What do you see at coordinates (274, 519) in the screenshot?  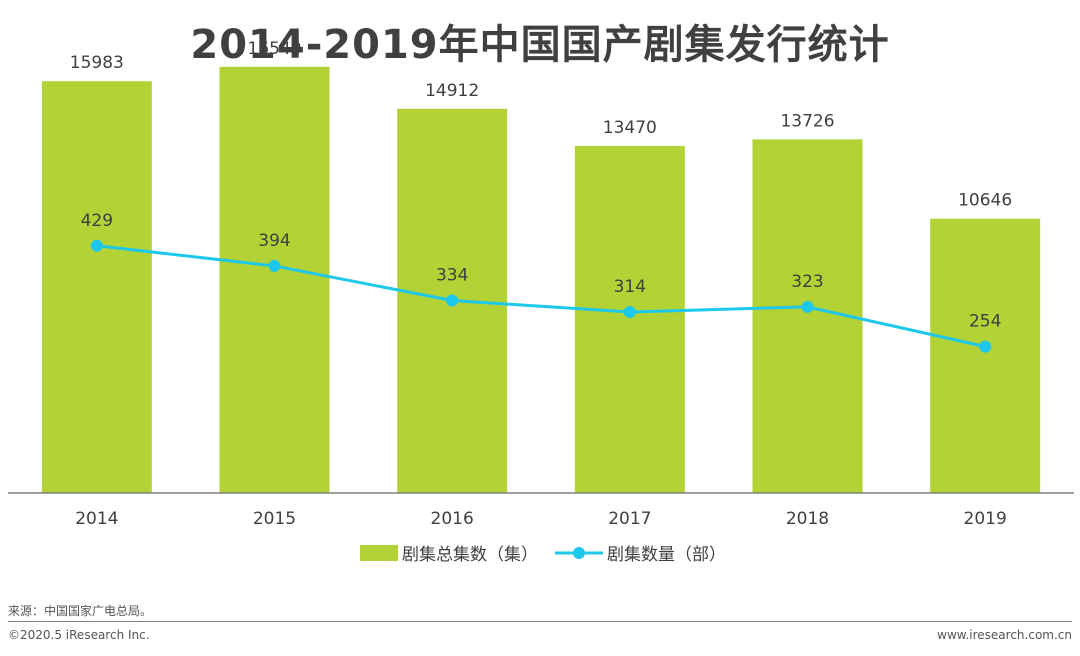 I see `x-tick-2015: 2015` at bounding box center [274, 519].